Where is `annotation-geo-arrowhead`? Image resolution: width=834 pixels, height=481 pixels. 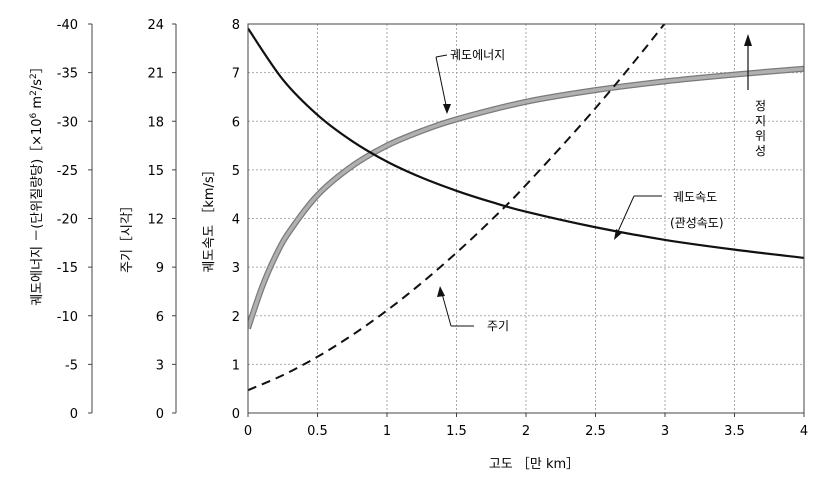
annotation-geo-arrowhead is located at coordinates (748, 40).